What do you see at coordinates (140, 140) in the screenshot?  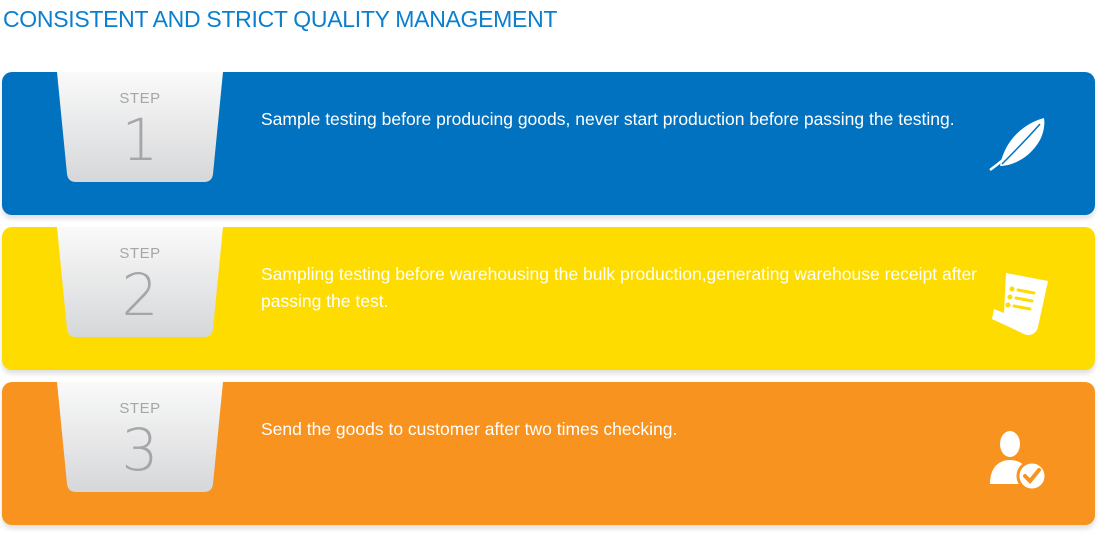 I see `step-number: 1` at bounding box center [140, 140].